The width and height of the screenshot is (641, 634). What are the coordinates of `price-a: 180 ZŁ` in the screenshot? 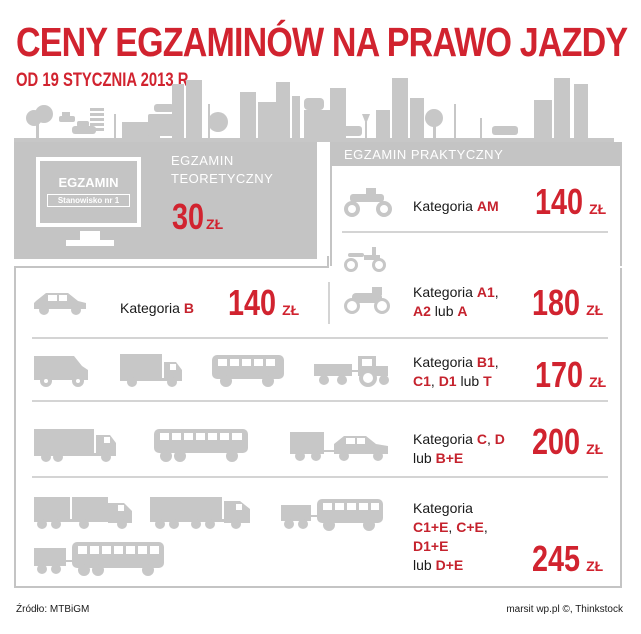 It's located at (568, 302).